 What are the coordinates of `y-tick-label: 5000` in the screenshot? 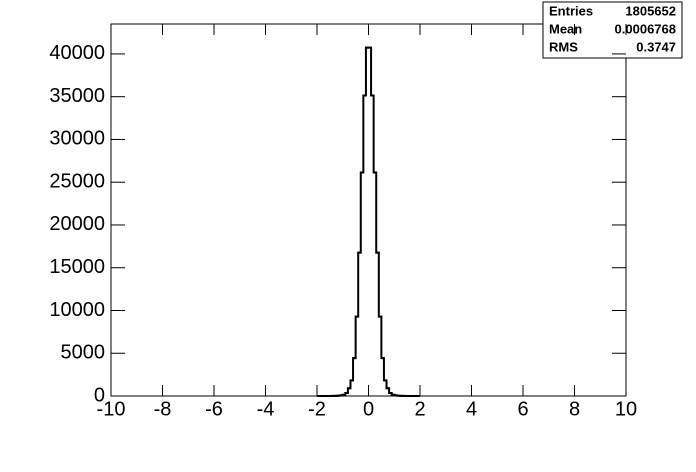 It's located at (83, 353).